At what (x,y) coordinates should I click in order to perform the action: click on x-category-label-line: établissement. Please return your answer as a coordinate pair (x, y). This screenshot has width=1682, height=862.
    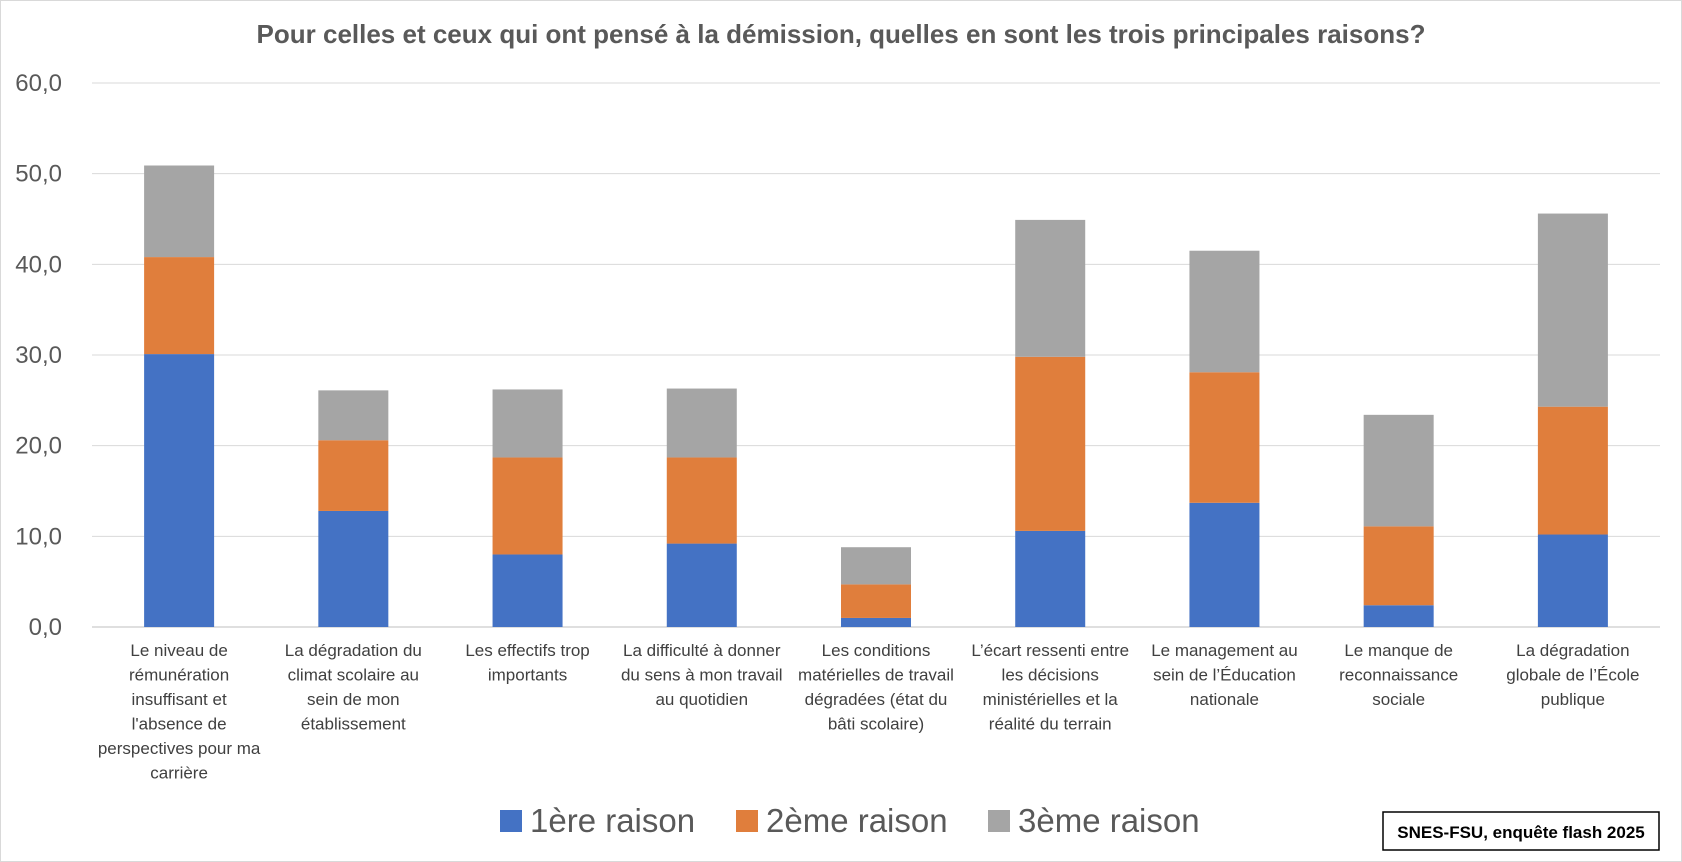
    Looking at the image, I should click on (353, 724).